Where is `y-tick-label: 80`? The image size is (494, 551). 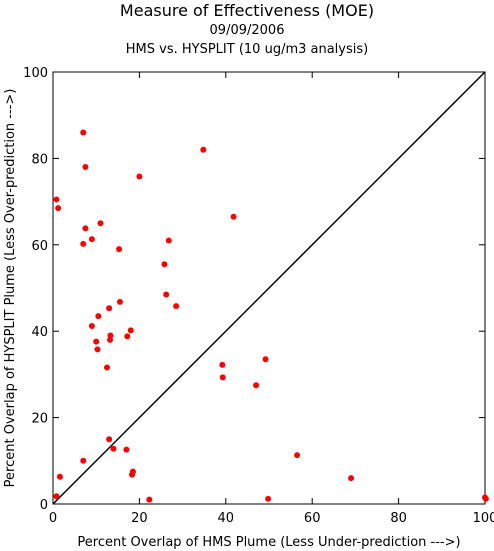
y-tick-label: 80 is located at coordinates (39, 159).